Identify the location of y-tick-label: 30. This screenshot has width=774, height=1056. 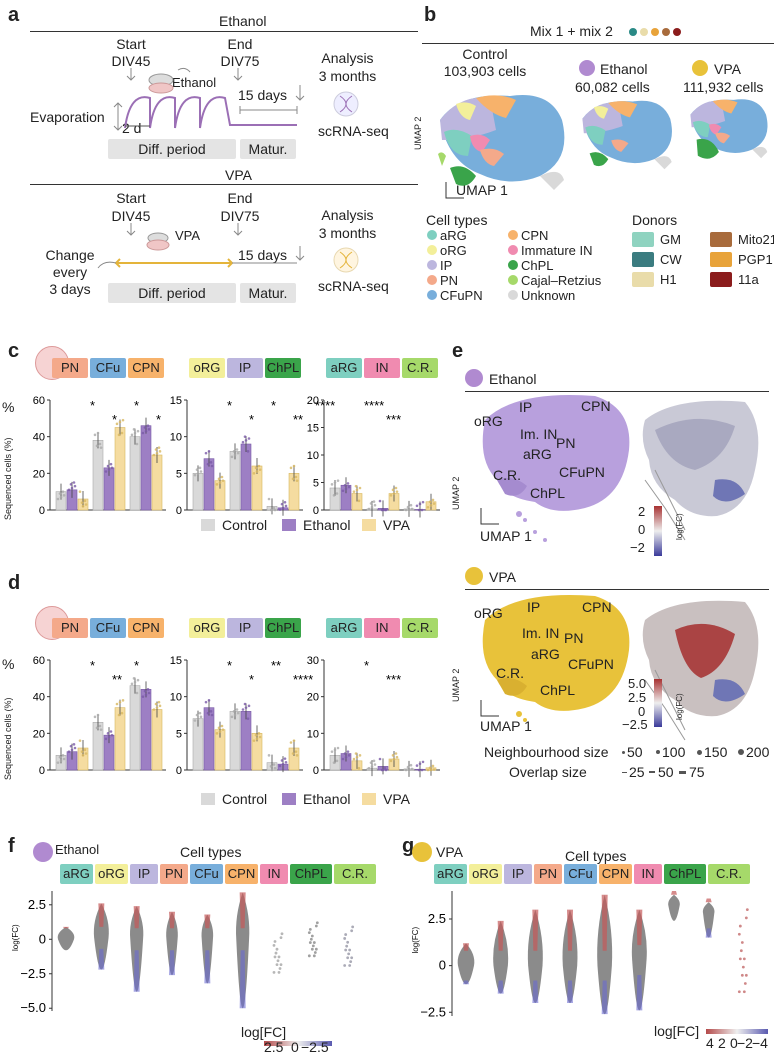
(313, 661).